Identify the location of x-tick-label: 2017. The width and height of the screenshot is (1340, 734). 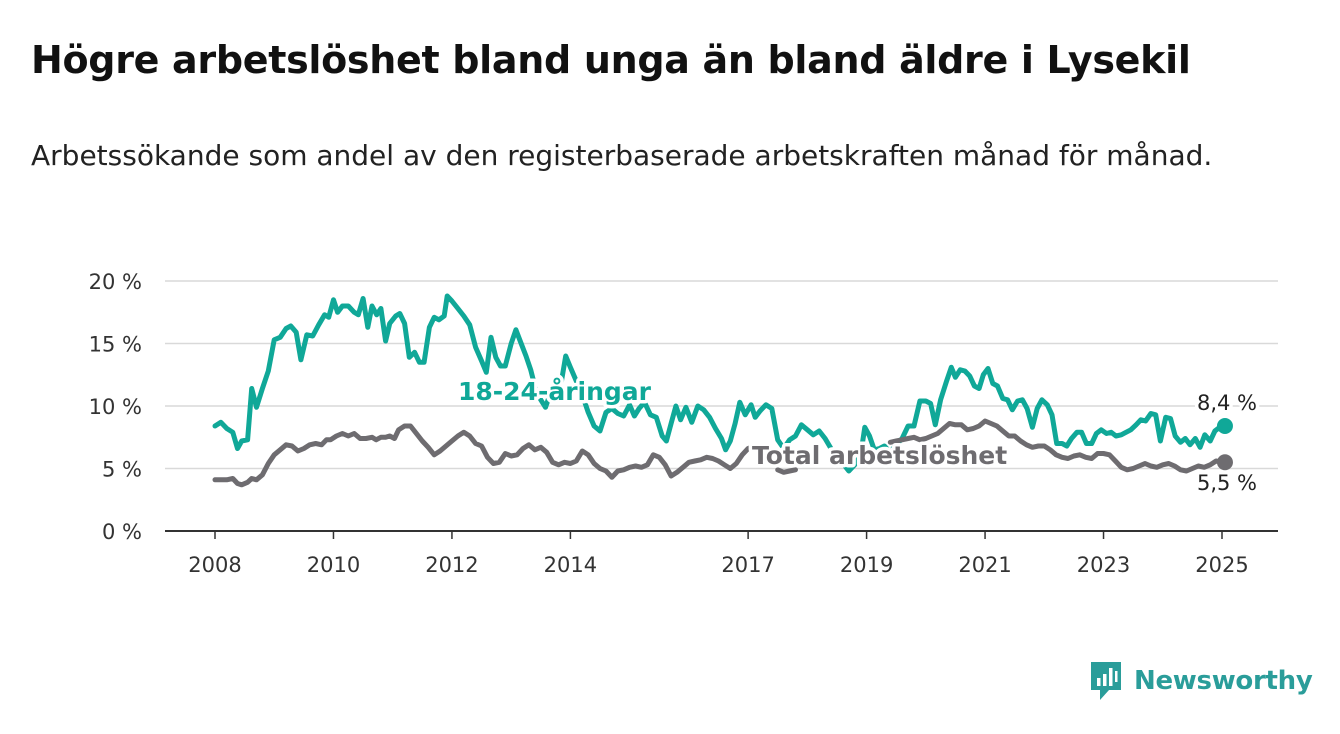
(747, 565).